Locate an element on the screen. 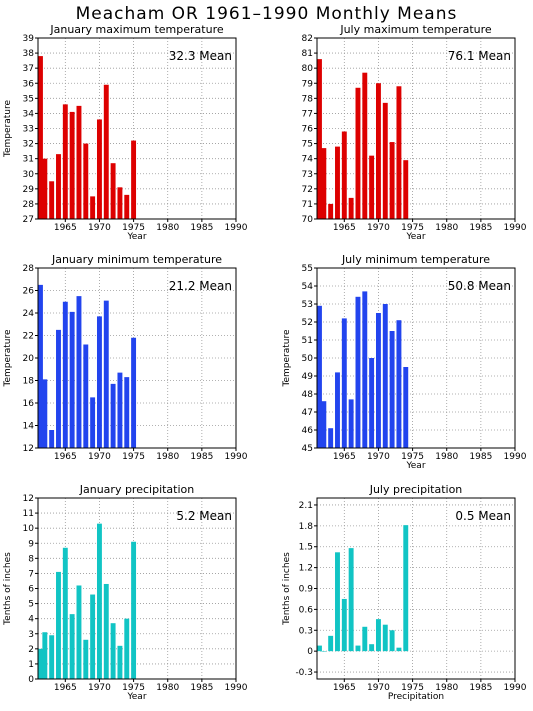  y-tick-label: 47 is located at coordinates (307, 413).